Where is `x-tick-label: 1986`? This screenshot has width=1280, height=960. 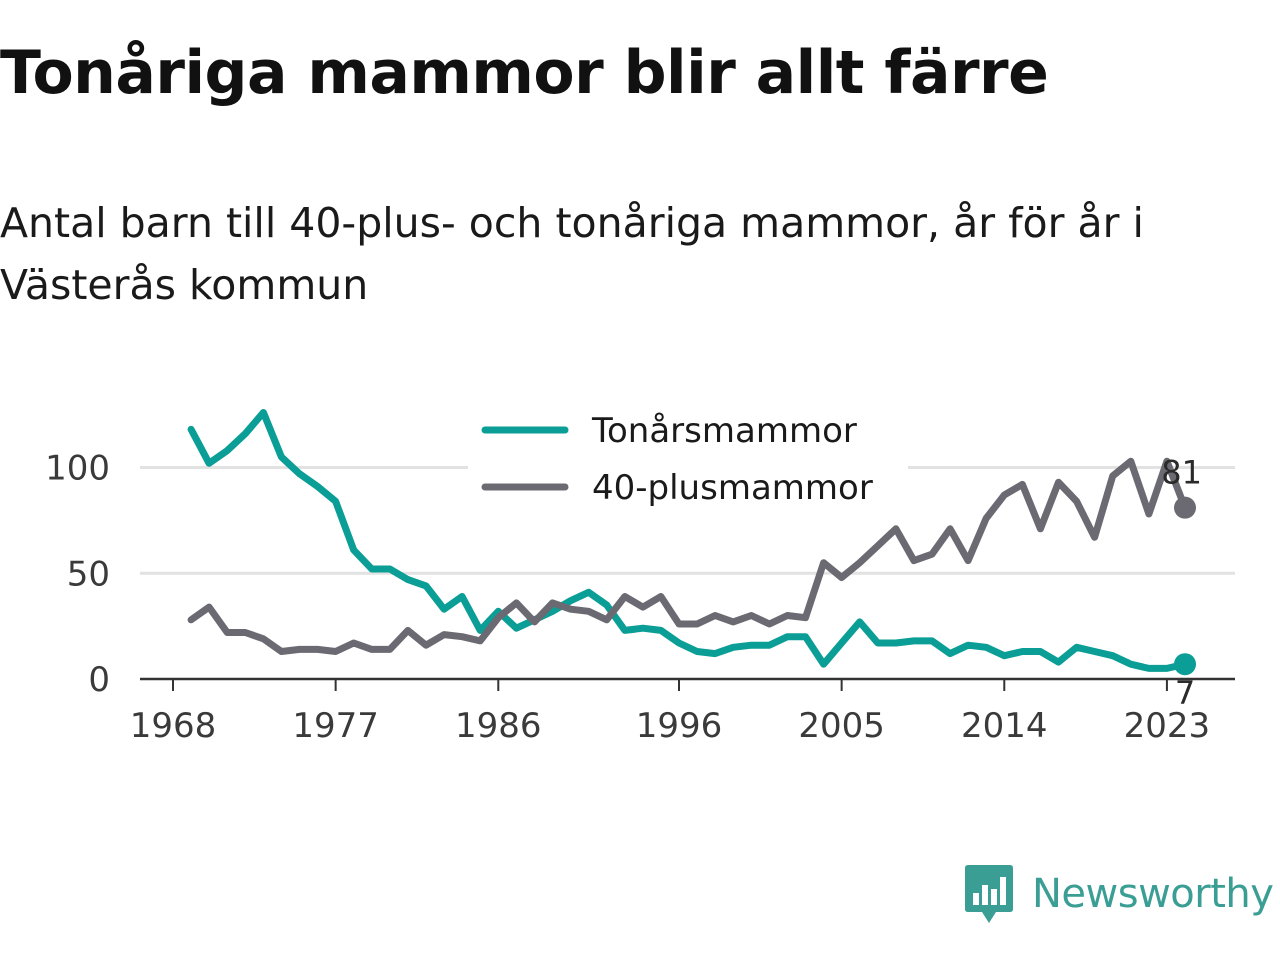
x-tick-label: 1986 is located at coordinates (498, 726).